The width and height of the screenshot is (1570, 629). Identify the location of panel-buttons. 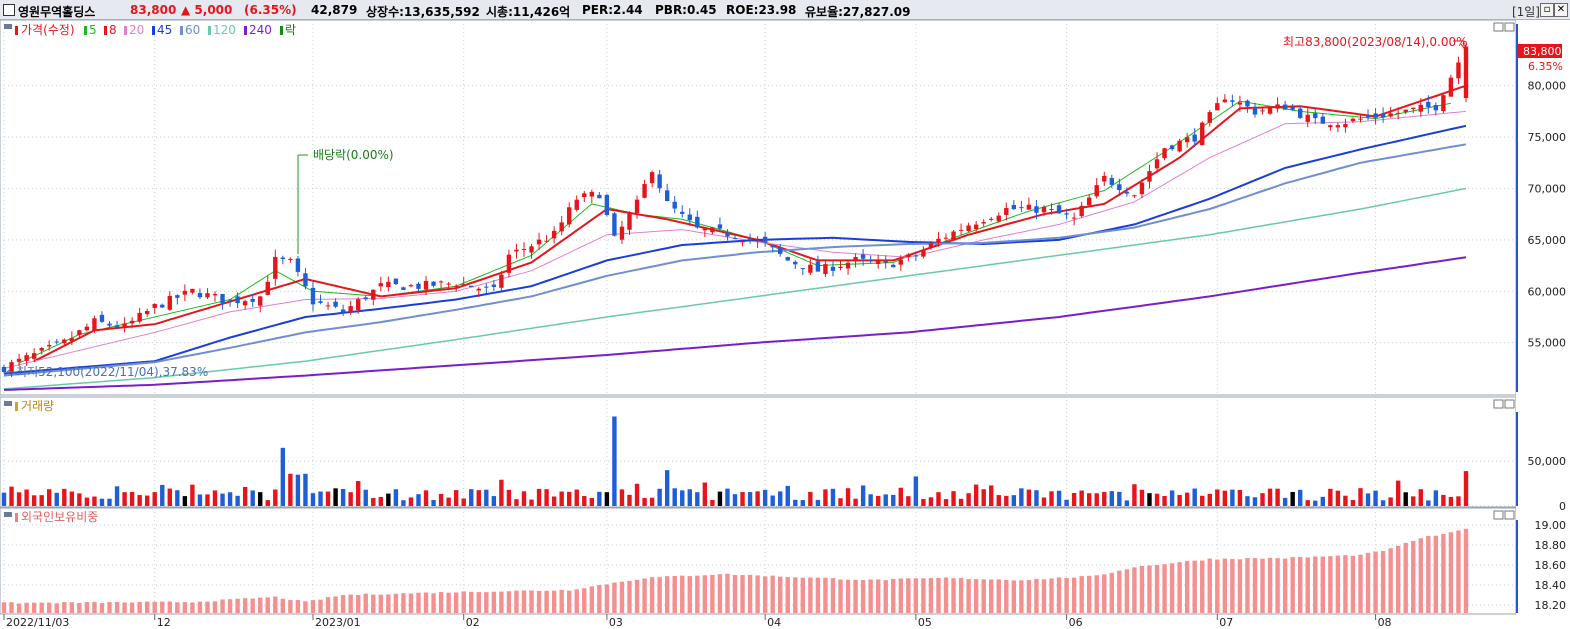
(1504, 271).